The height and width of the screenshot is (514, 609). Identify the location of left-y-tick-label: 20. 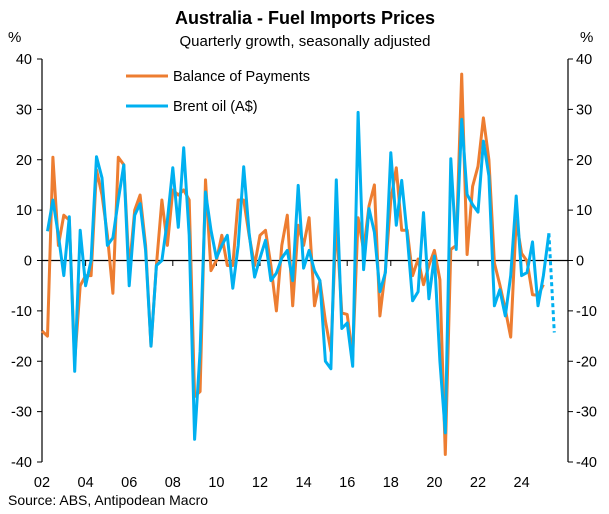
(24, 161).